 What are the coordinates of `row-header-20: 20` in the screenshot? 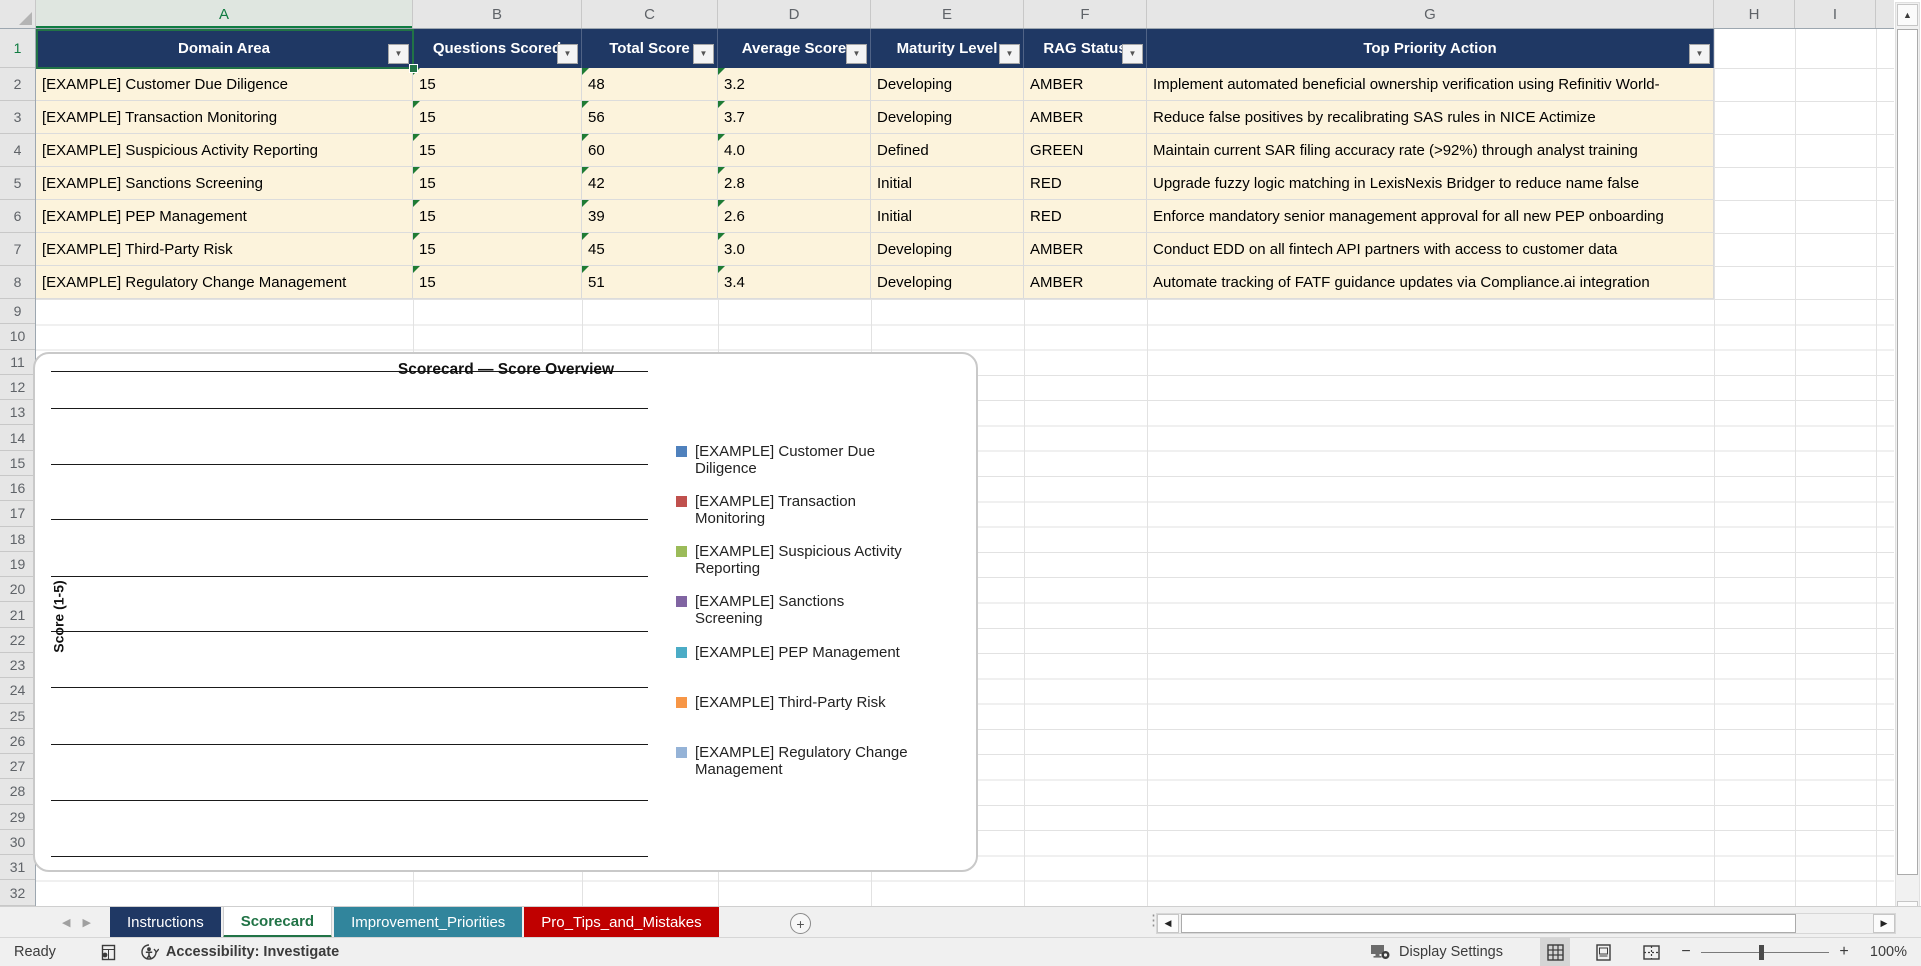 It's located at (17, 590).